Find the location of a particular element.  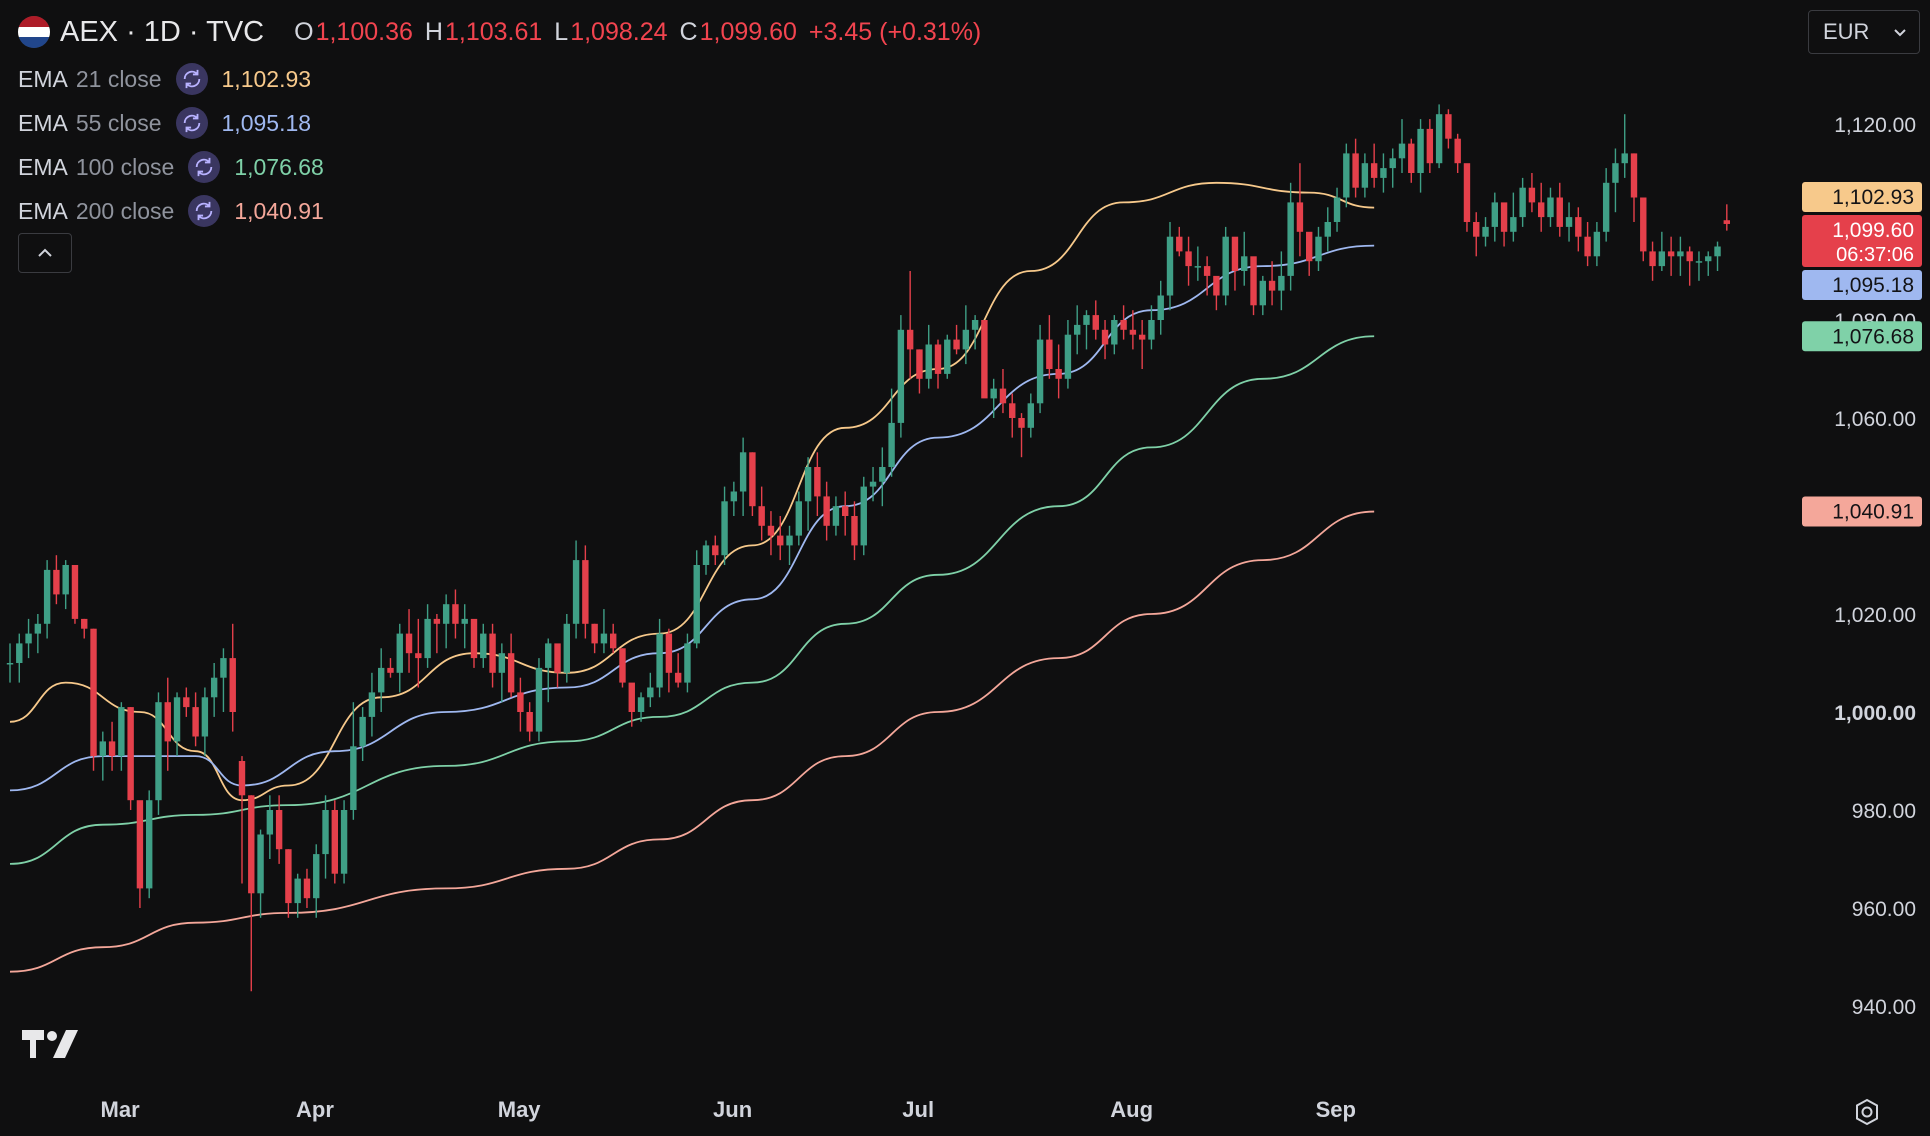

legend-ema-200: EMA 200 close 1,040.91 is located at coordinates (171, 211).